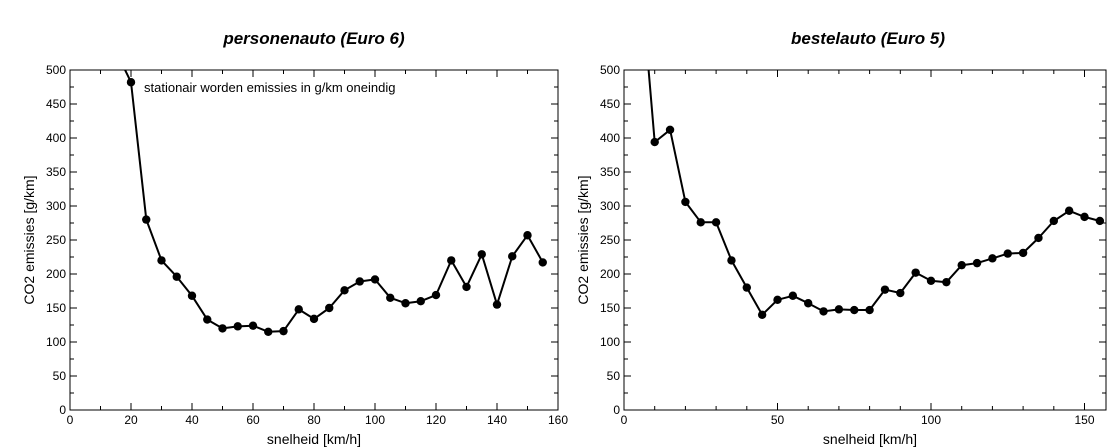 Image resolution: width=1110 pixels, height=448 pixels. I want to click on chart-1-x-tick-label: 80, so click(314, 420).